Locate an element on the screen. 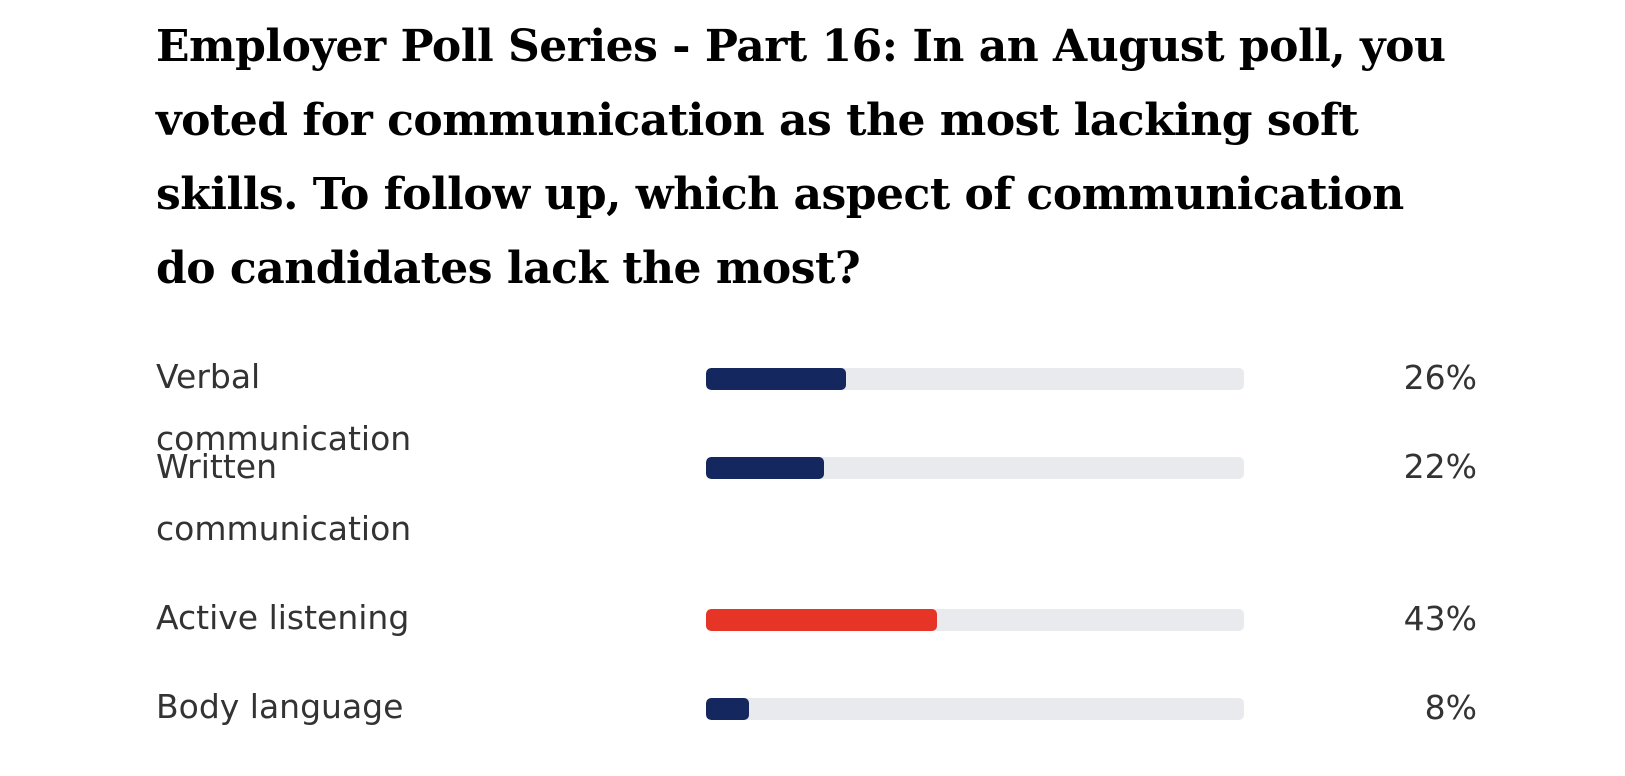 The height and width of the screenshot is (776, 1625). bar-active-listening is located at coordinates (821, 620).